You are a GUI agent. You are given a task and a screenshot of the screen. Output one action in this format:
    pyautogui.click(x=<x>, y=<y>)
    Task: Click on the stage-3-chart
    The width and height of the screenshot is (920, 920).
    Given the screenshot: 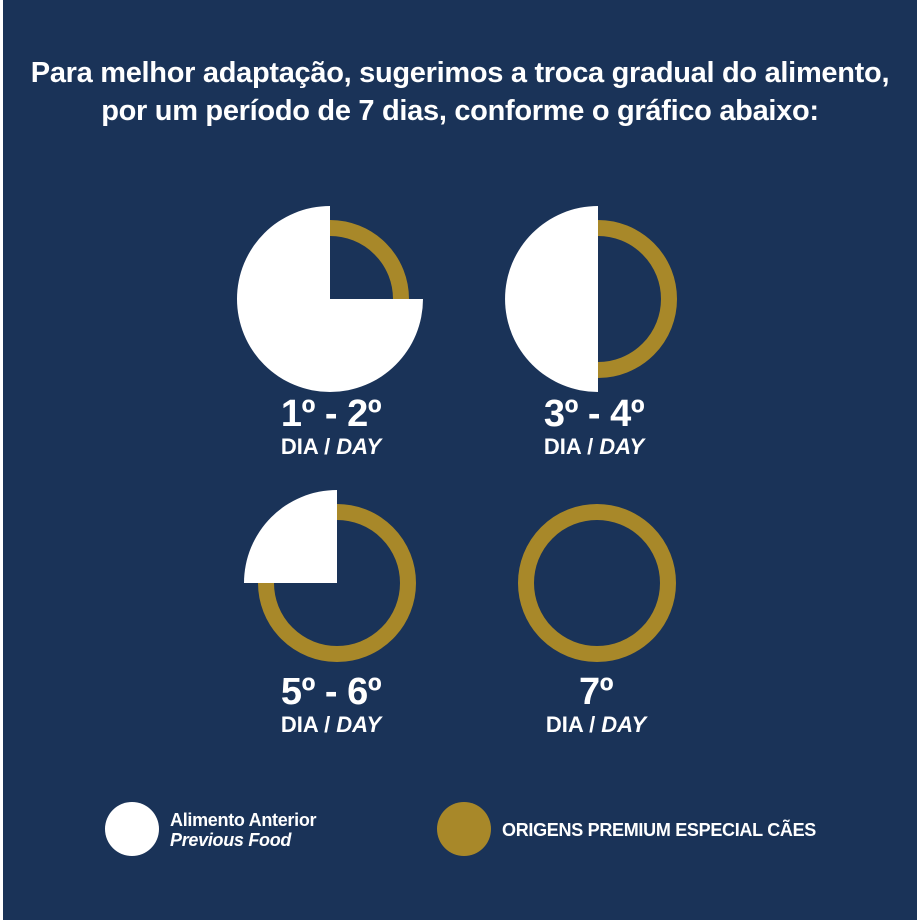 What is the action you would take?
    pyautogui.click(x=330, y=576)
    